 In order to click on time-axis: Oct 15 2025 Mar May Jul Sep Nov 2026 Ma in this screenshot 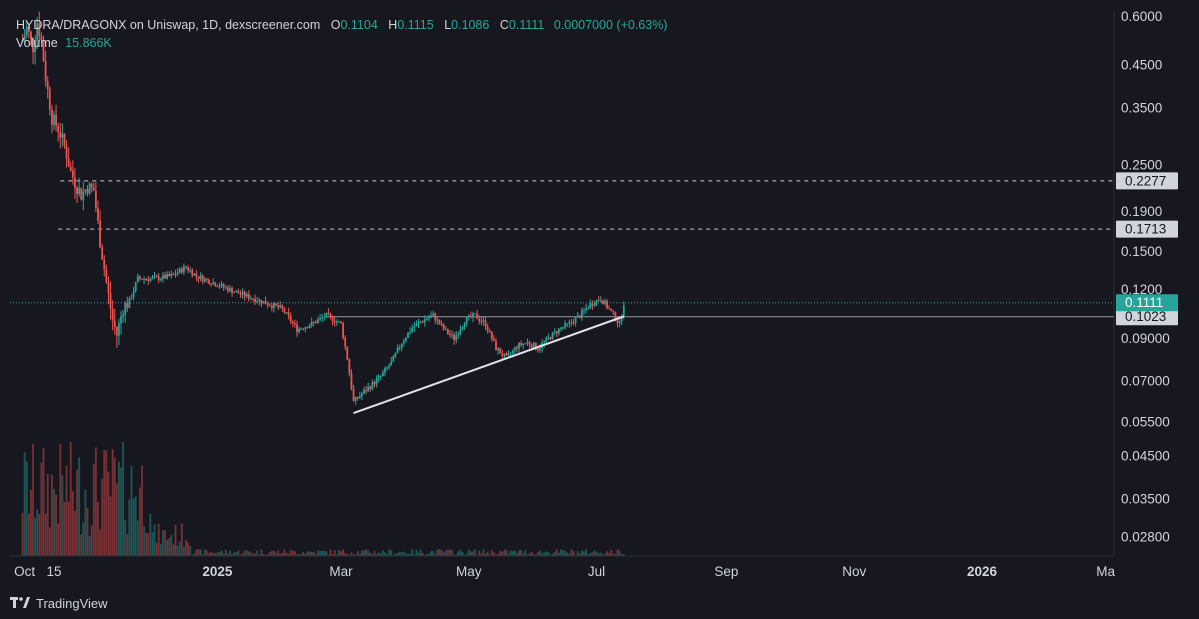, I will do `click(564, 571)`.